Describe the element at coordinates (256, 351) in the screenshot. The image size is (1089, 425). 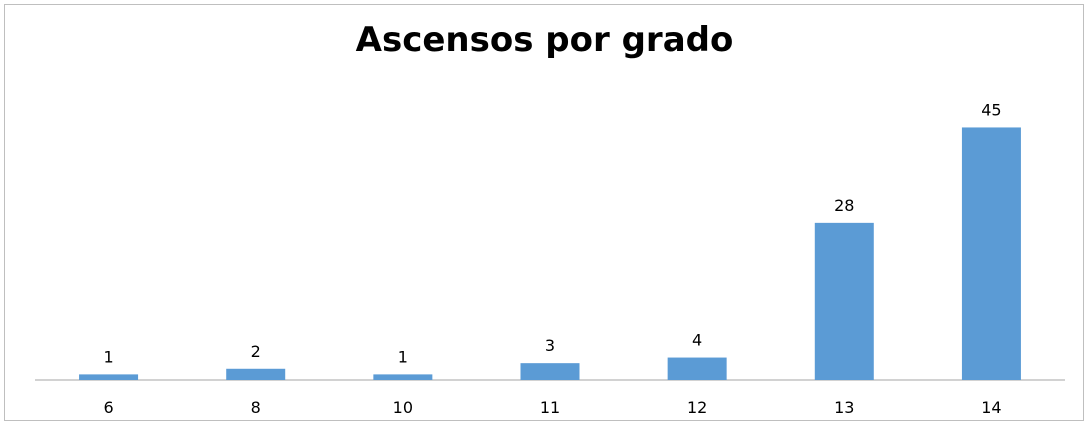
I see `data-label-8: 2` at that location.